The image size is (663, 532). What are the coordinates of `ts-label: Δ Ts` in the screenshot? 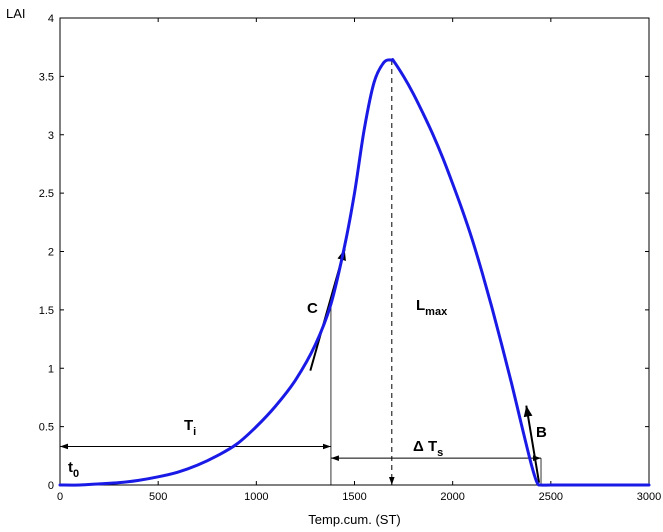 It's located at (428, 448).